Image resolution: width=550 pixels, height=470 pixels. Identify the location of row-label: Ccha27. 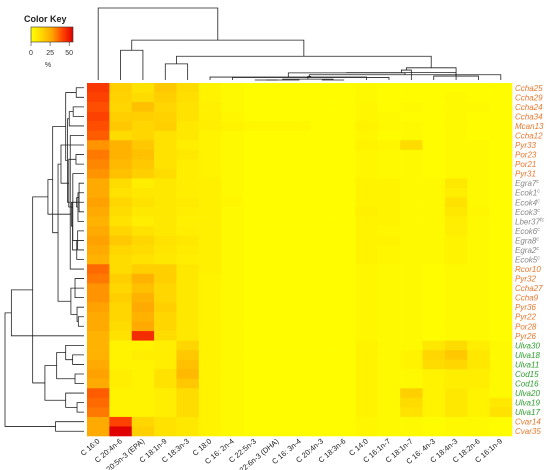
(529, 288).